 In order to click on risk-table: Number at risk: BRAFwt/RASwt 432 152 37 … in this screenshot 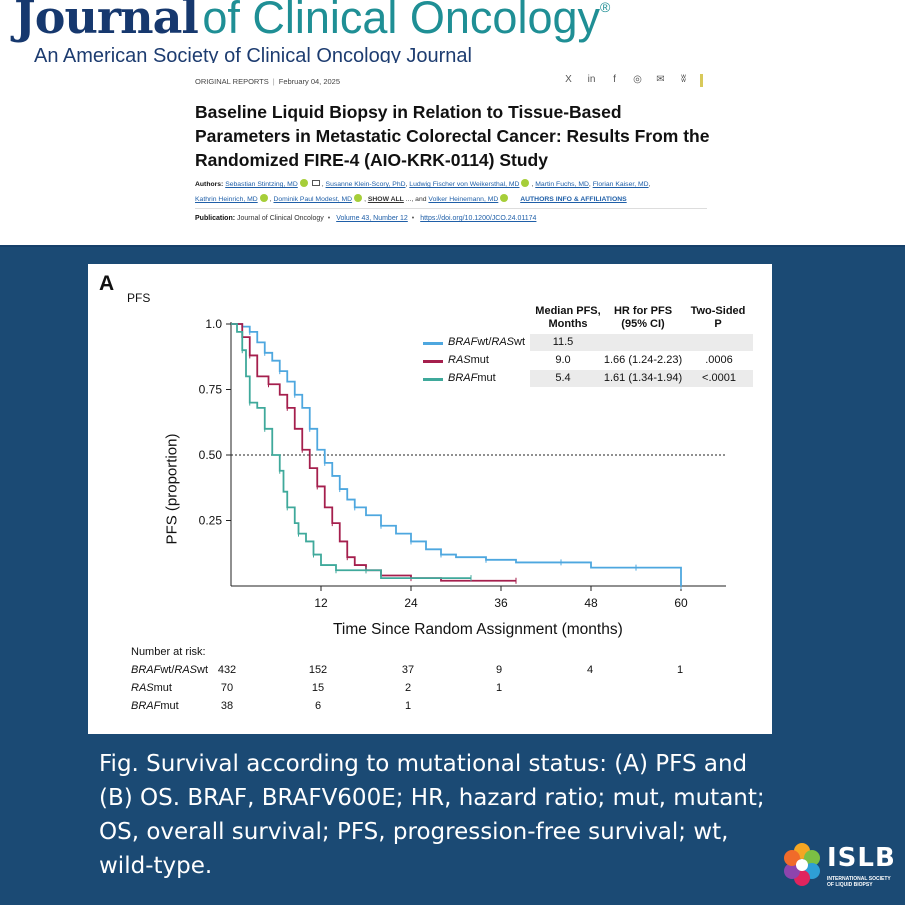, I will do `click(430, 689)`.